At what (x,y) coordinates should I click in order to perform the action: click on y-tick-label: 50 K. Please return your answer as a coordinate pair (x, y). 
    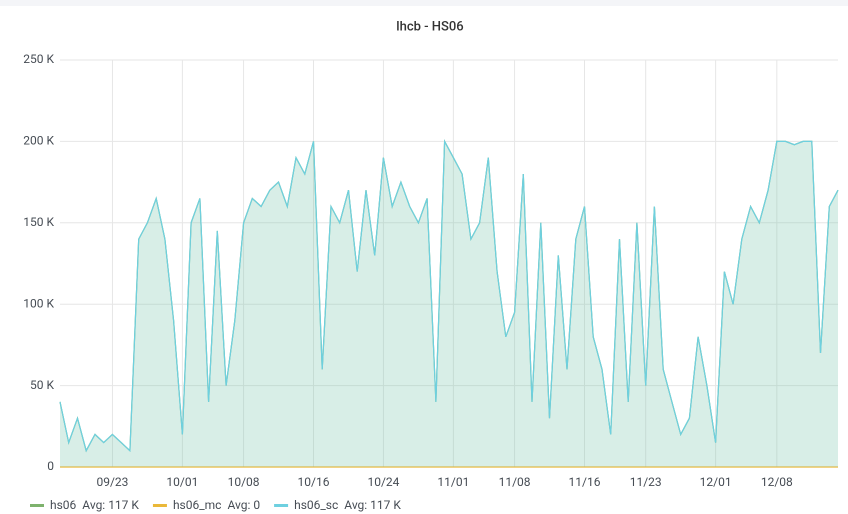
    Looking at the image, I should click on (42, 385).